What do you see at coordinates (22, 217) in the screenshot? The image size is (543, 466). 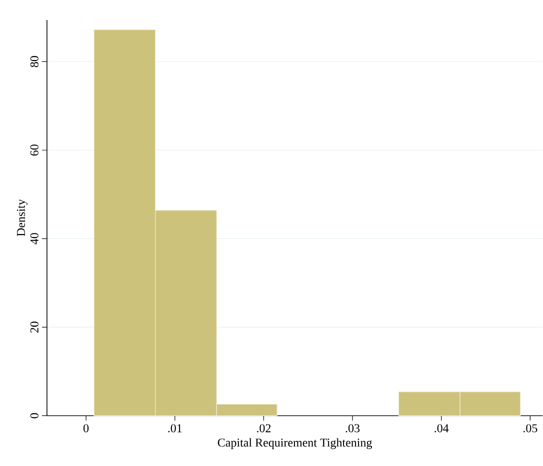 I see `y-axis-title: Density` at bounding box center [22, 217].